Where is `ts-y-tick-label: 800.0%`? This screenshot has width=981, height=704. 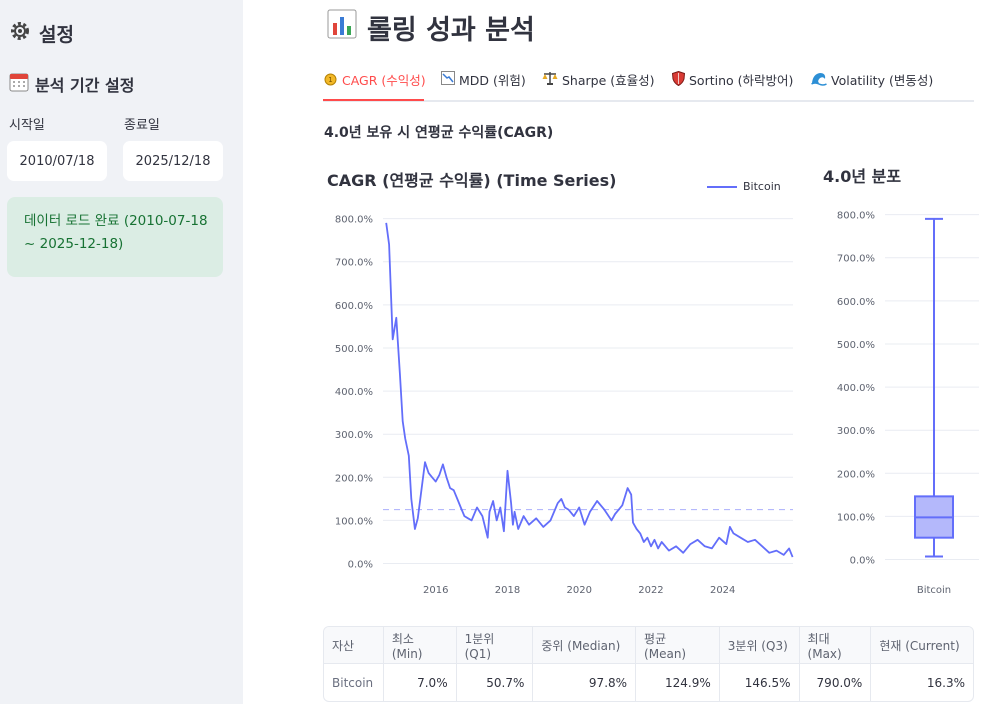
ts-y-tick-label: 800.0% is located at coordinates (354, 220).